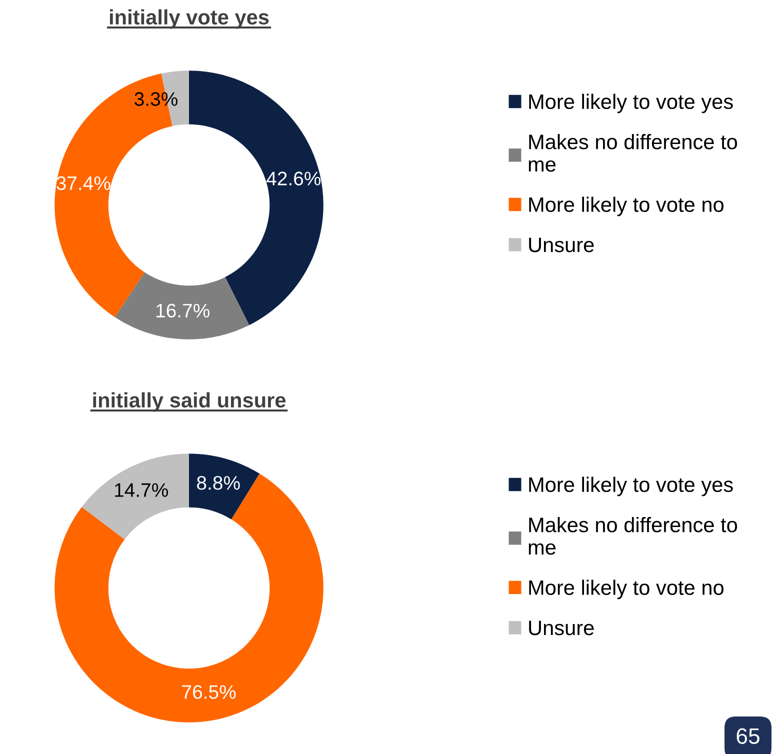 This screenshot has width=776, height=754. Describe the element at coordinates (83, 183) in the screenshot. I see `data-label: 37.4%` at that location.